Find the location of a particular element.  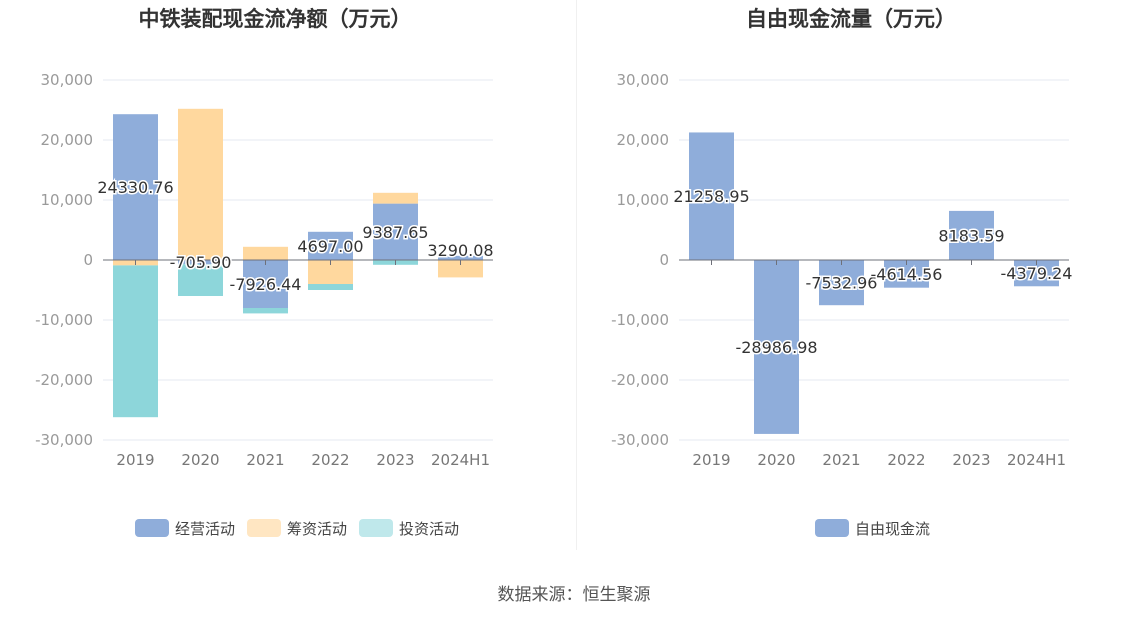

data-label: -7532.96 is located at coordinates (842, 283).